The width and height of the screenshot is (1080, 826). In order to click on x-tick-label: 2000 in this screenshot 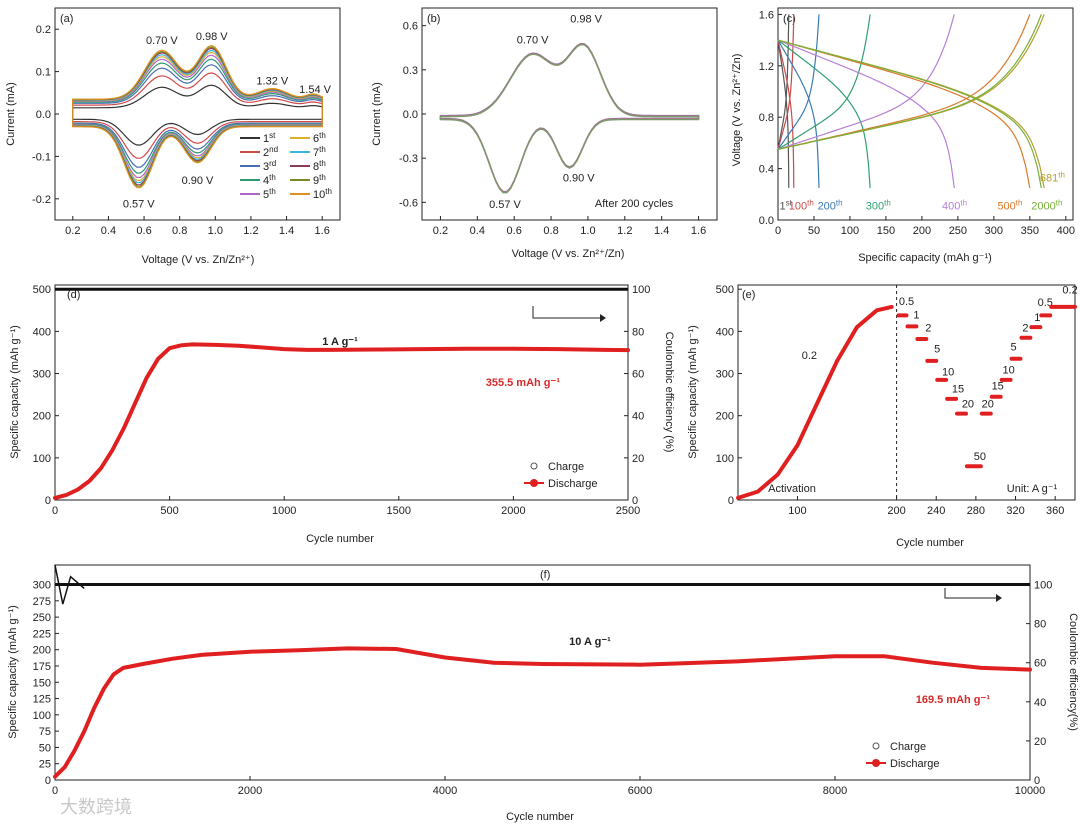, I will do `click(513, 511)`.